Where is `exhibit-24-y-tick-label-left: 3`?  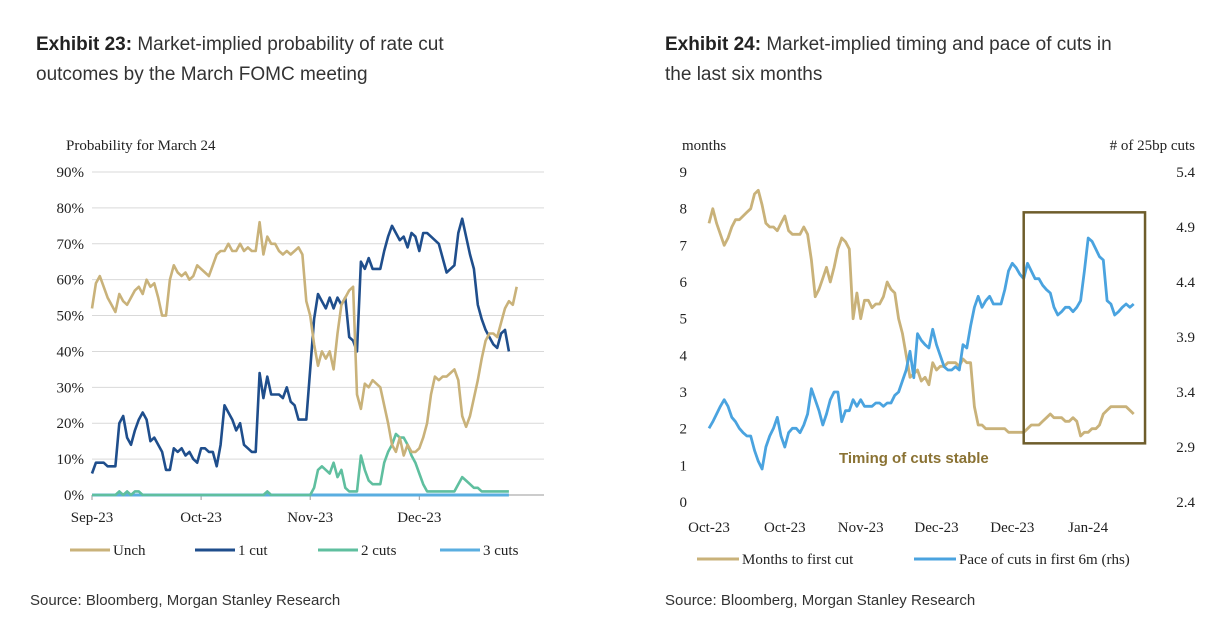 exhibit-24-y-tick-label-left: 3 is located at coordinates (684, 393).